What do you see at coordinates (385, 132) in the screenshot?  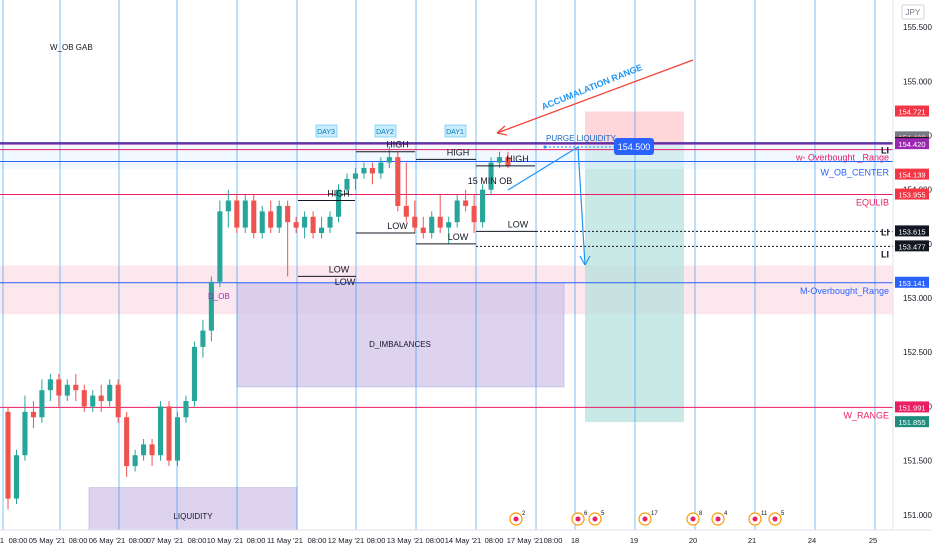 I see `day-label: DAY2` at bounding box center [385, 132].